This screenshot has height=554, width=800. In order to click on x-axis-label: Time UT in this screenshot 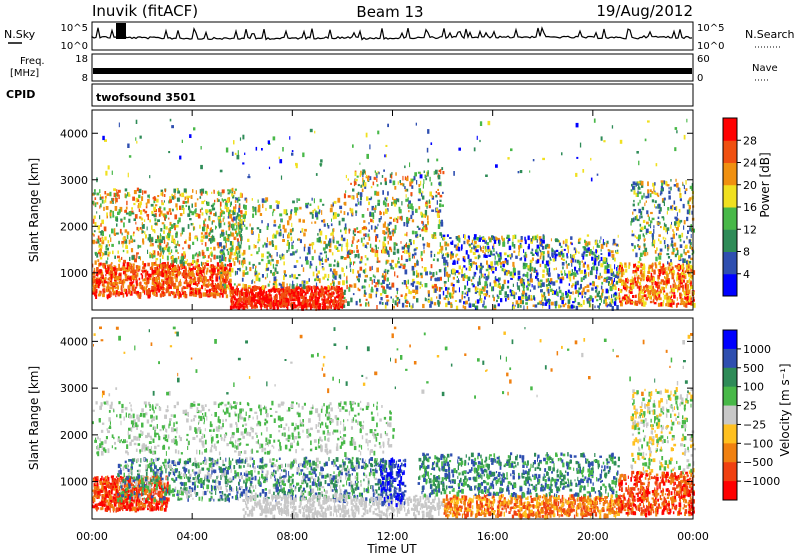, I will do `click(391, 548)`.